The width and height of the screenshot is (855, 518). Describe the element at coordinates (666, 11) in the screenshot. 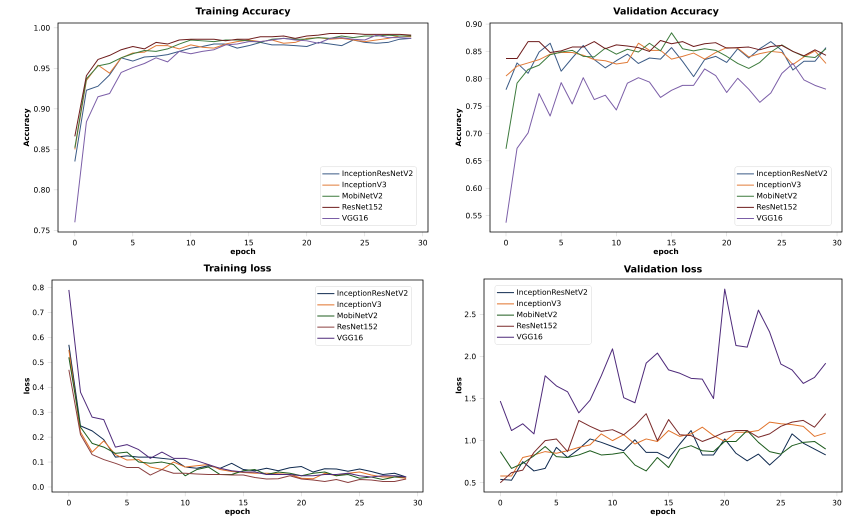

I see `chart-title: Validation Accuracy` at that location.